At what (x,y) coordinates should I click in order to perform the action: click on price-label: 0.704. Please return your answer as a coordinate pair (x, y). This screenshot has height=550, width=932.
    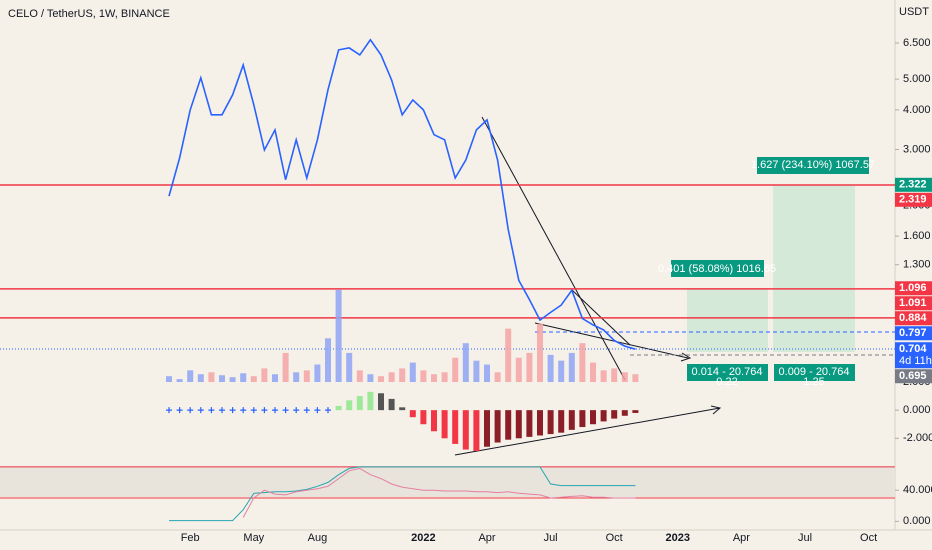
    Looking at the image, I should click on (913, 349).